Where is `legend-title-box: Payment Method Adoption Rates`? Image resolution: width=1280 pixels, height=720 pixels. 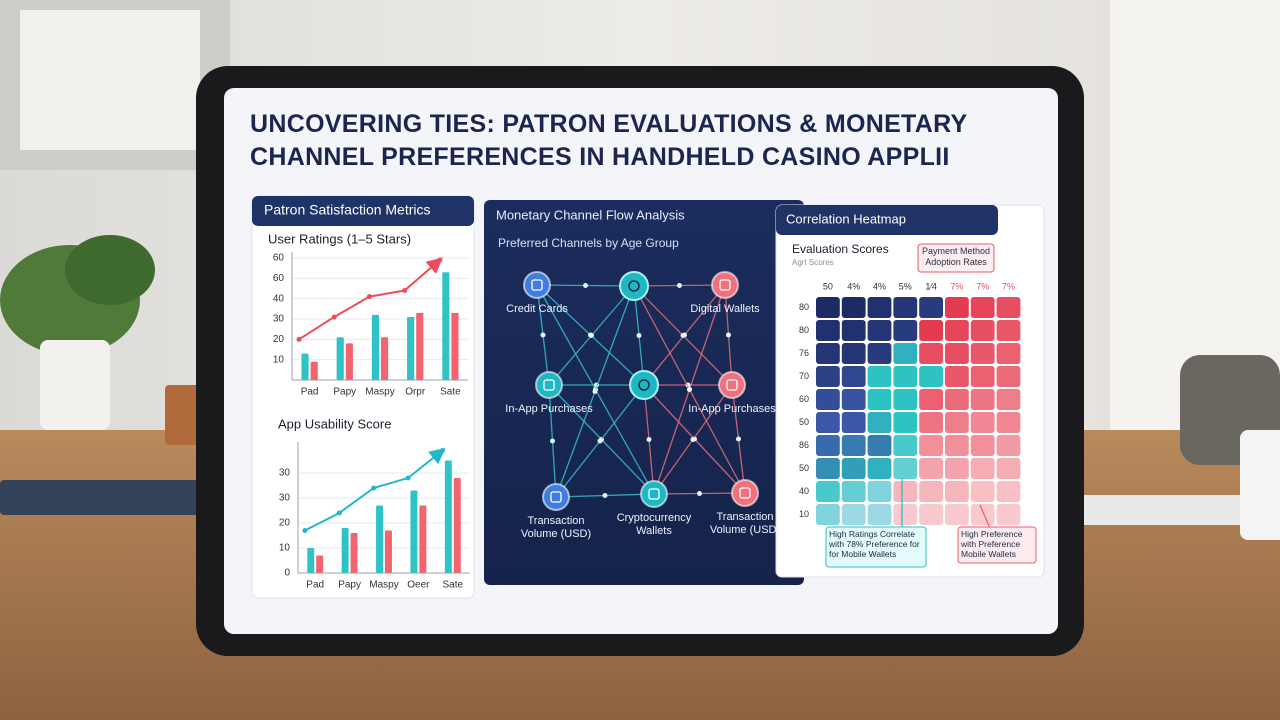 legend-title-box: Payment Method Adoption Rates is located at coordinates (956, 256).